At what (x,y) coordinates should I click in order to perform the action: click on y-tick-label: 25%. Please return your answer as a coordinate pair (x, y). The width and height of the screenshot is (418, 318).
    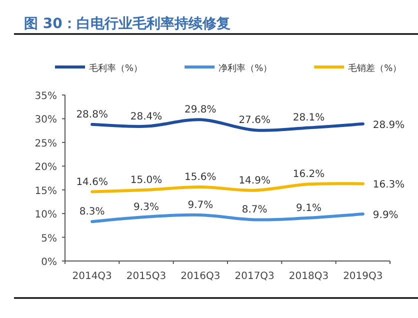
    Looking at the image, I should click on (45, 144).